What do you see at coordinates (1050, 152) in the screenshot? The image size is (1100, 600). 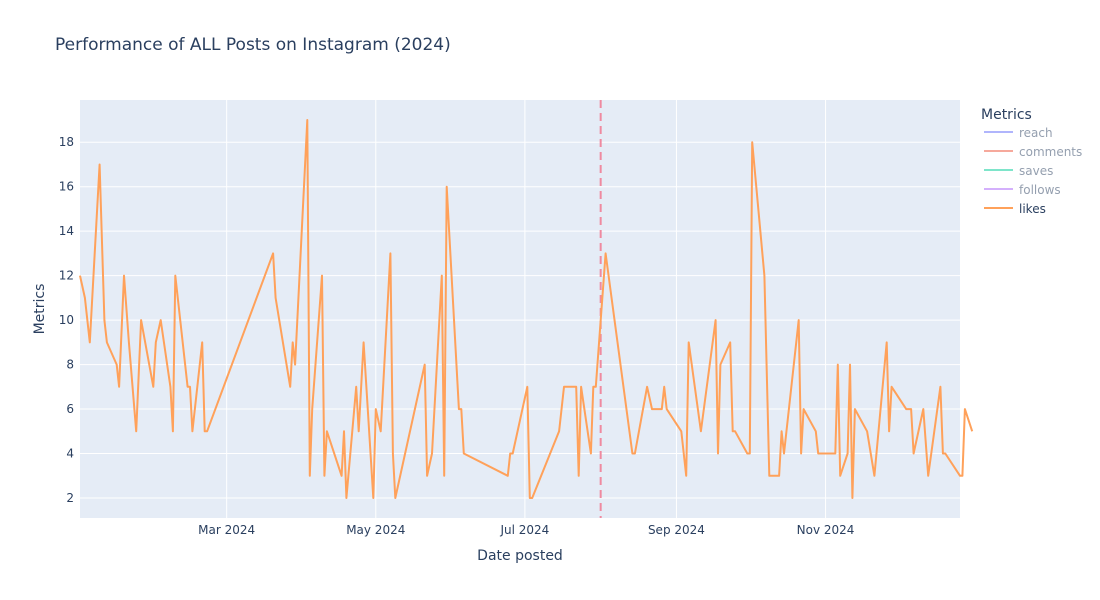 I see `legend-label: comments` at bounding box center [1050, 152].